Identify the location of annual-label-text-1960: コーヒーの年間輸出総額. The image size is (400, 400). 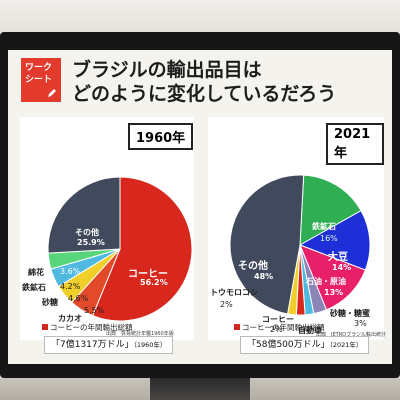
(91, 327).